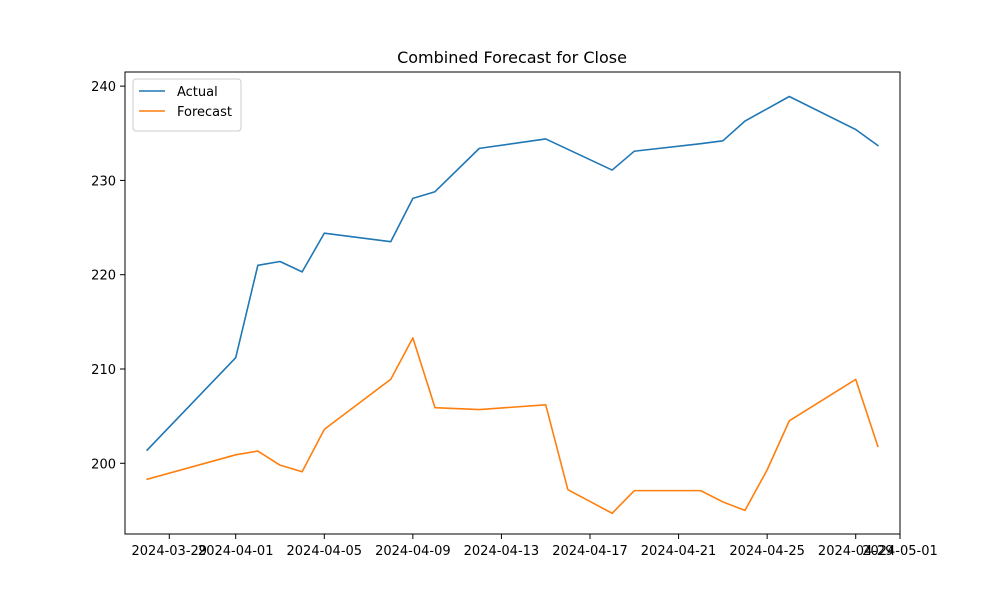  Describe the element at coordinates (413, 551) in the screenshot. I see `x-tick-label: 2024-04-09` at that location.